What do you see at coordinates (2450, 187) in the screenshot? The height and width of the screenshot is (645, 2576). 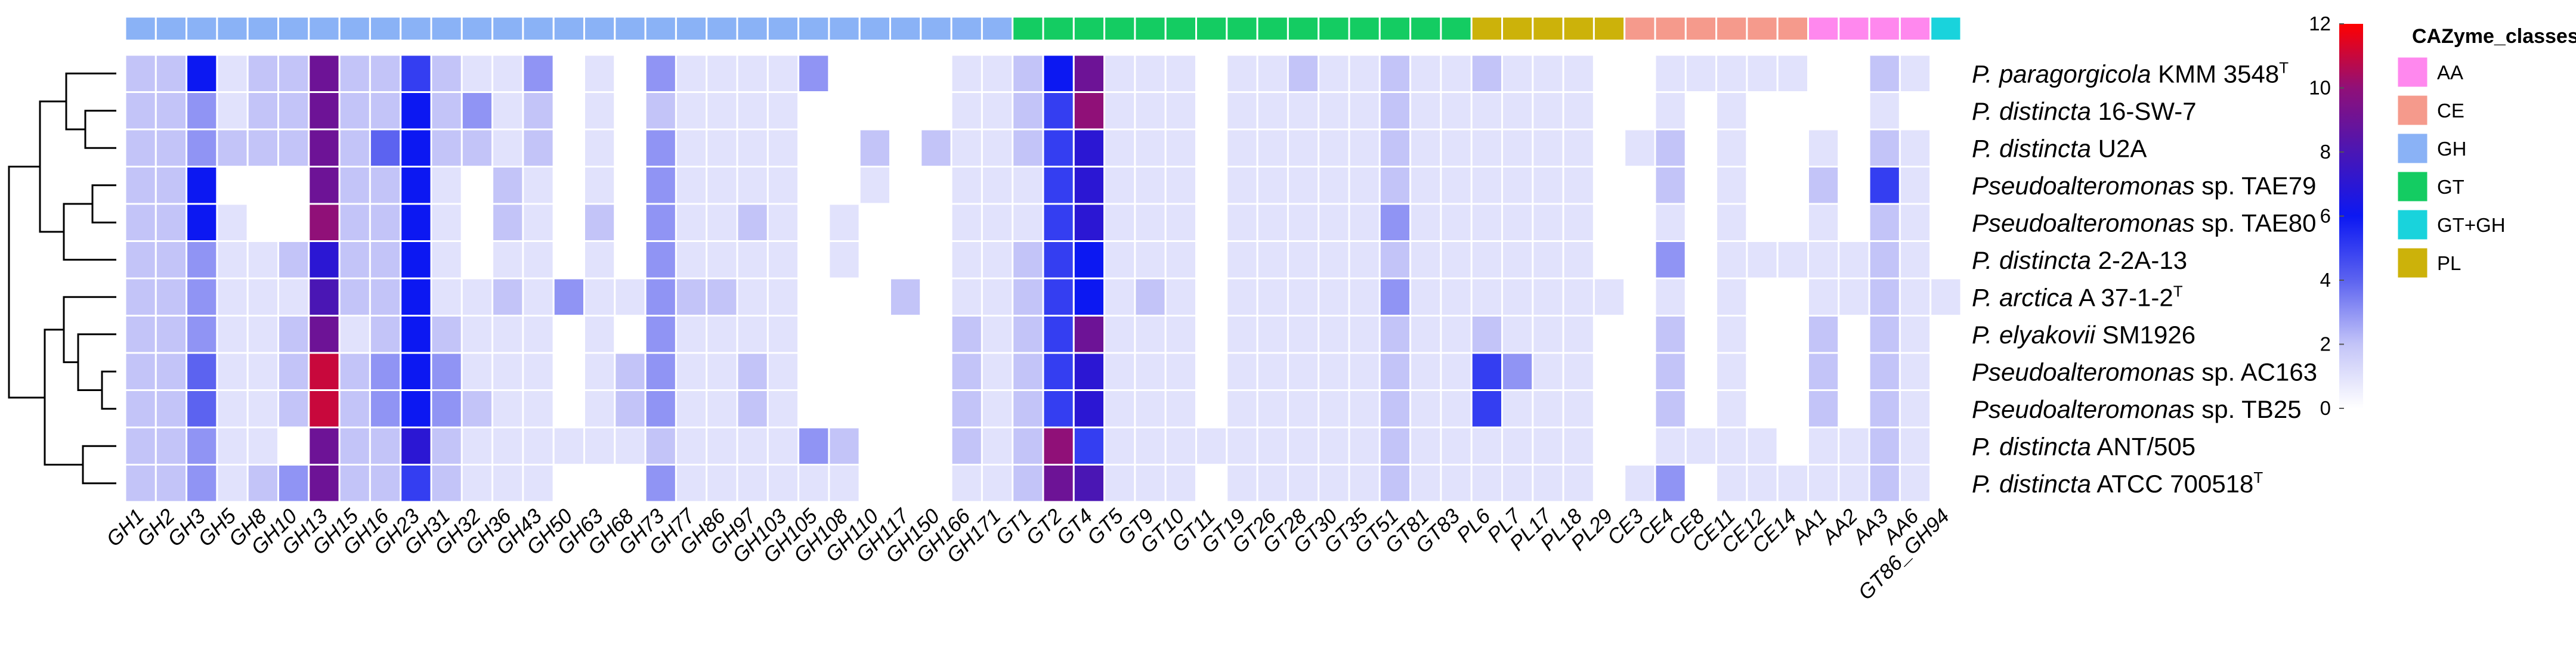 I see `class-legend-label: GT` at bounding box center [2450, 187].